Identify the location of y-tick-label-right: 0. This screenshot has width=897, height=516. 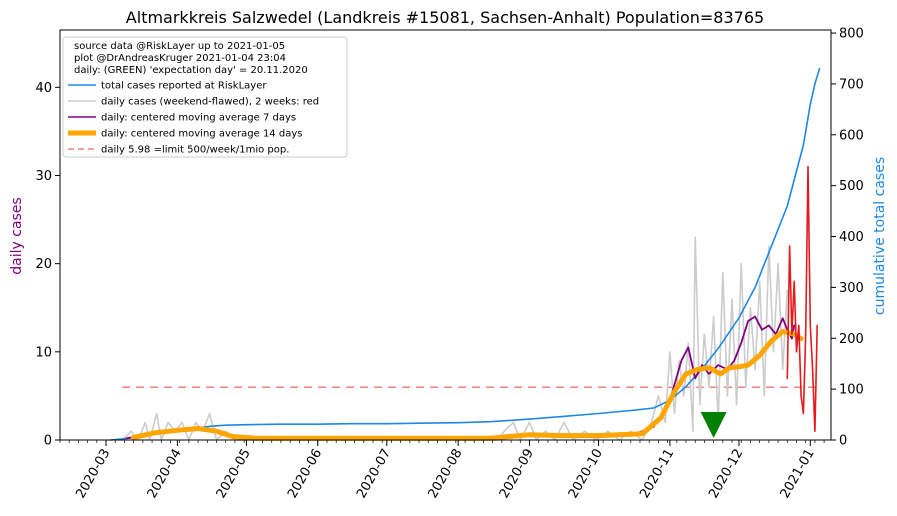
(843, 441).